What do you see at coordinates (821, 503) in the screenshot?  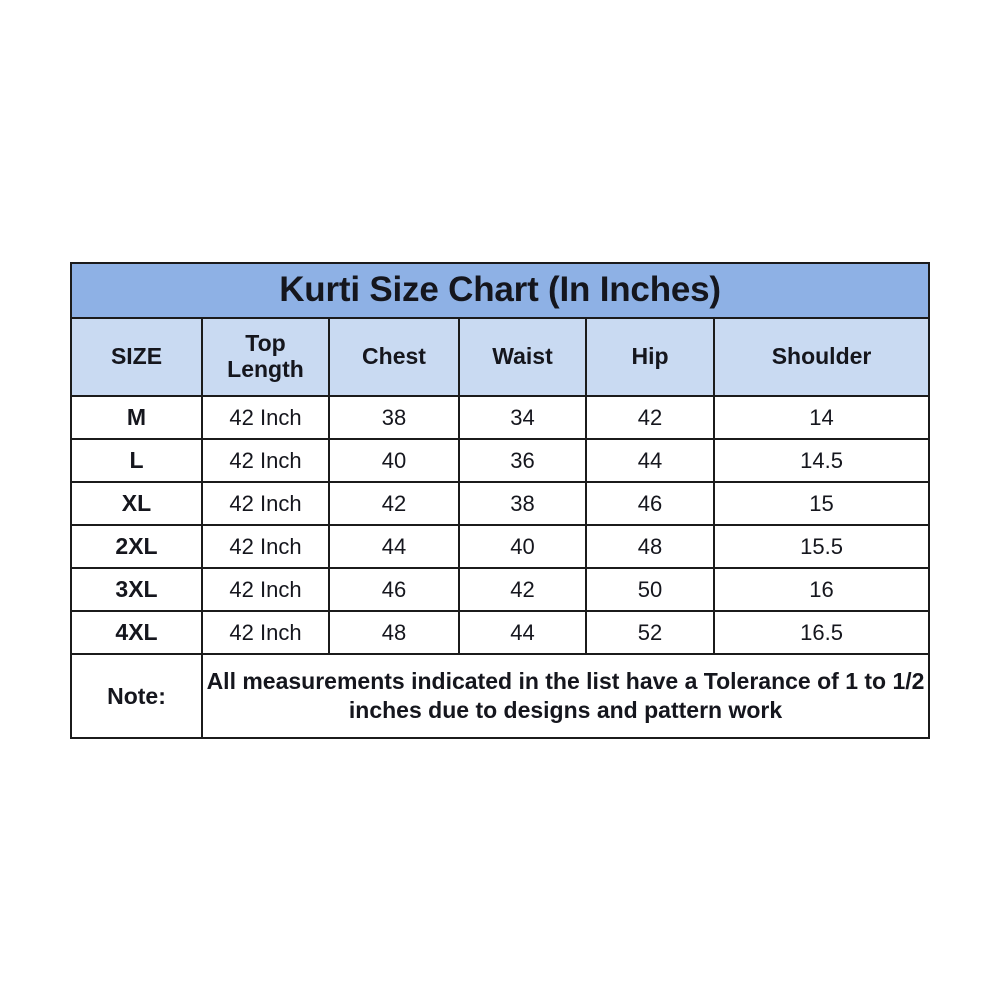 I see `cell-shoulder: 15` at bounding box center [821, 503].